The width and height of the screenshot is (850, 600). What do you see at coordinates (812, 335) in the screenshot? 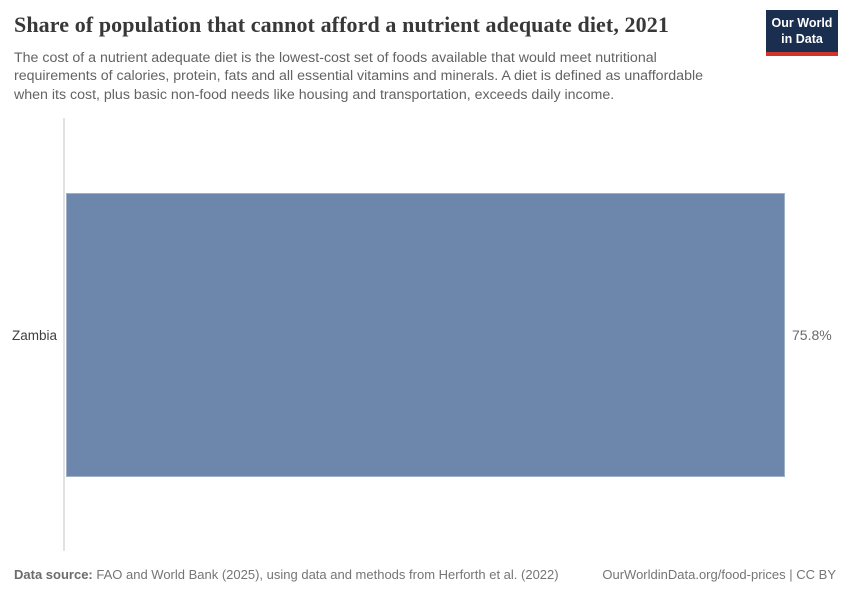
I see `value-label-zambia: 75.8%` at bounding box center [812, 335].